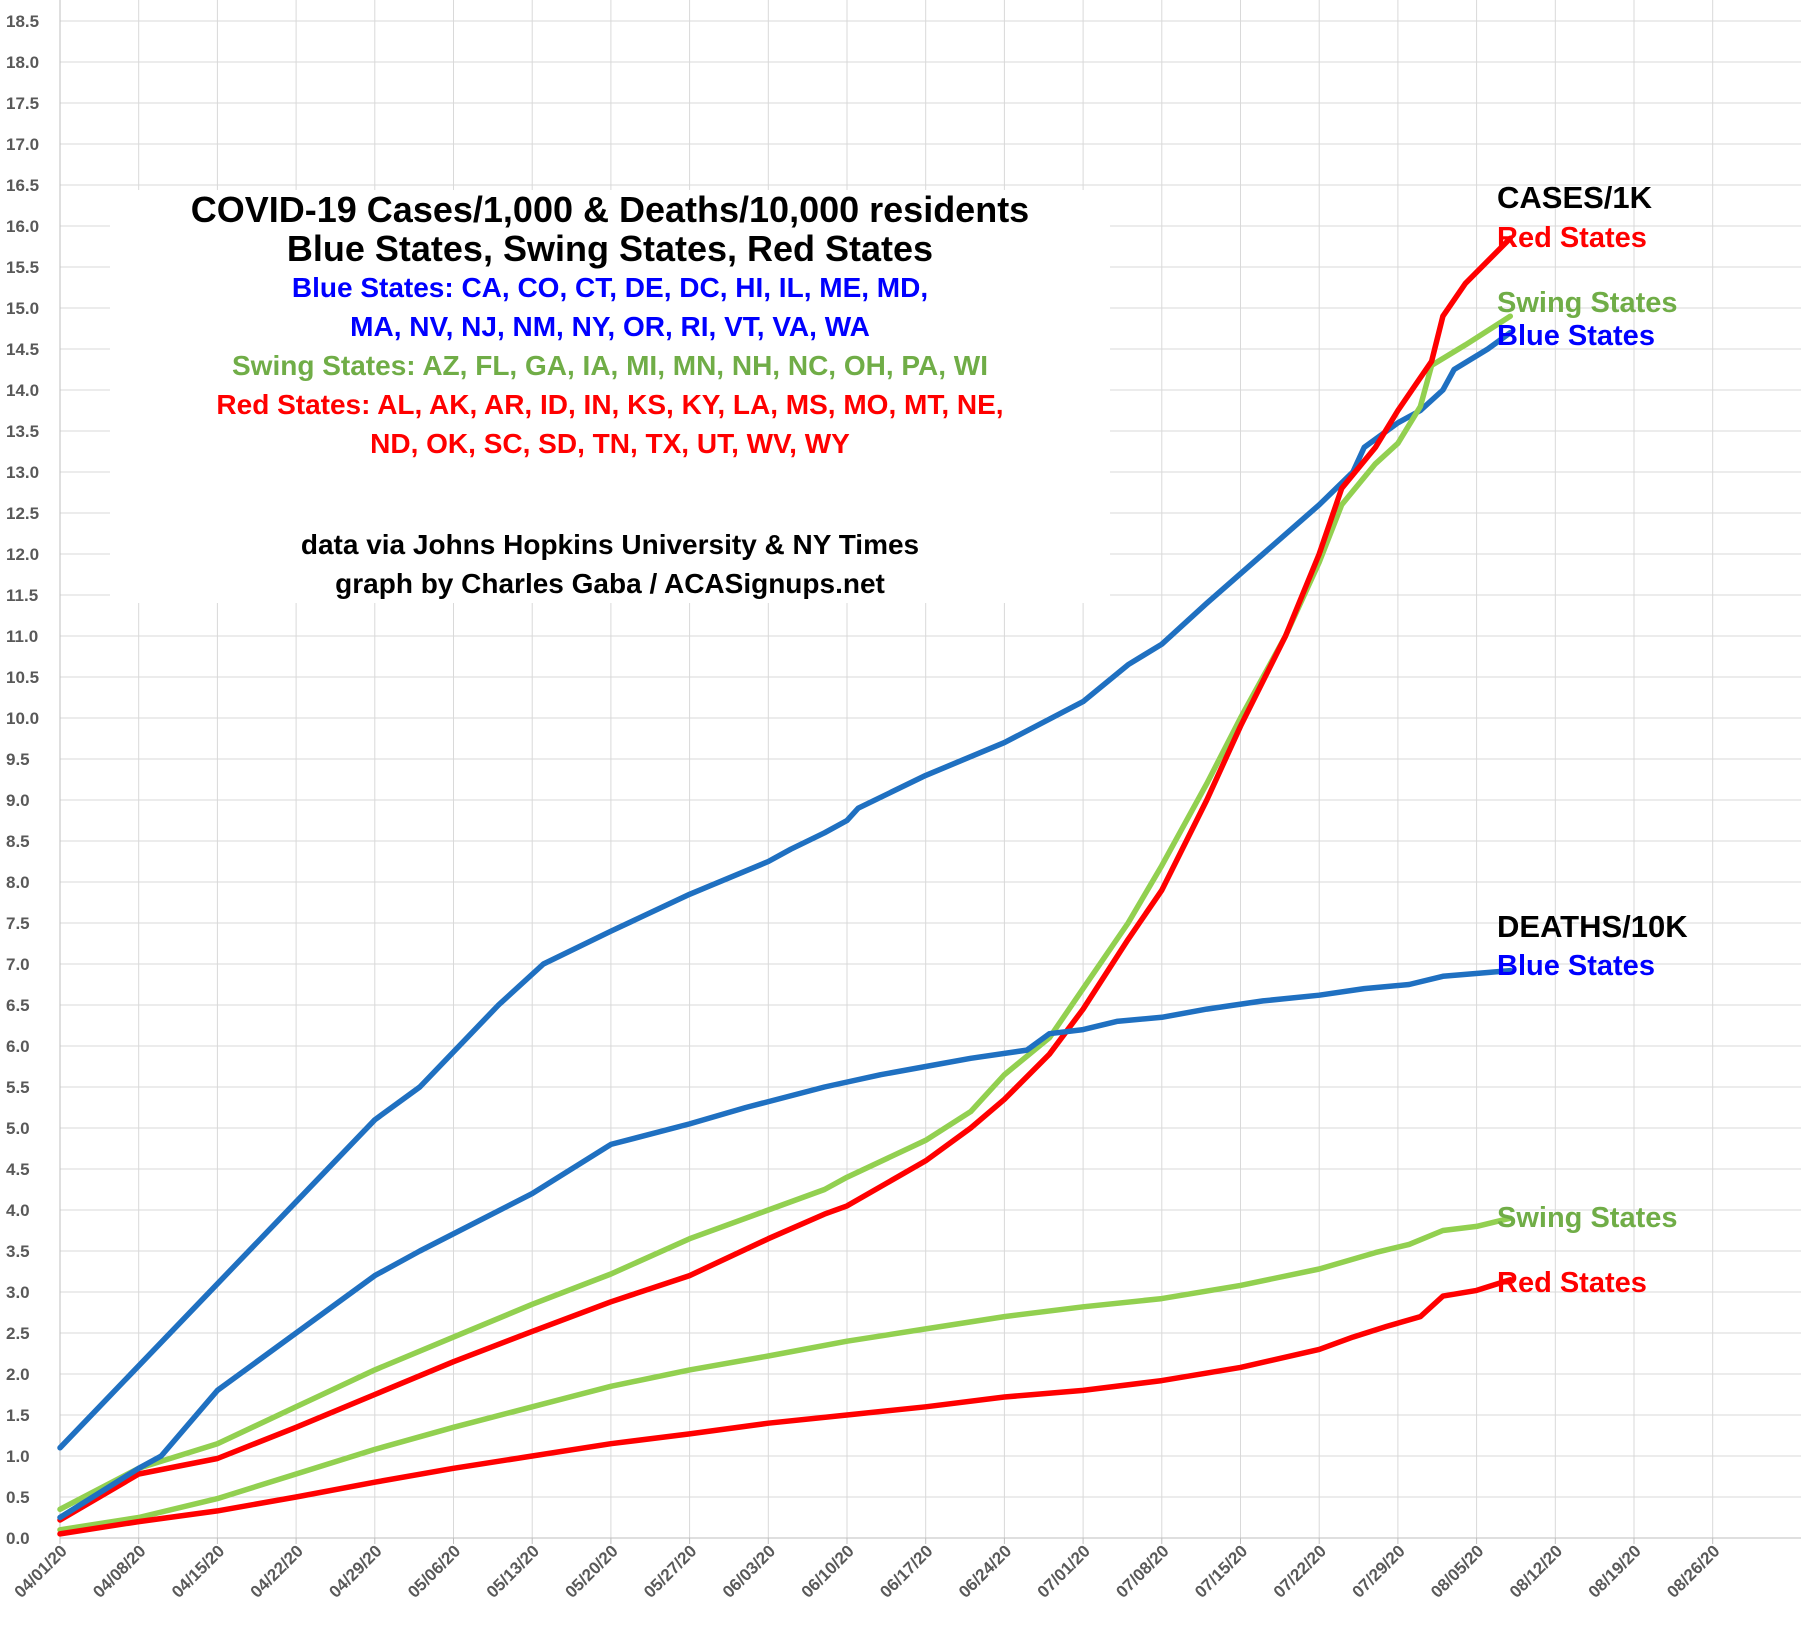 This screenshot has height=1630, width=1801. I want to click on y-tick-label: 1.5, so click(18, 1415).